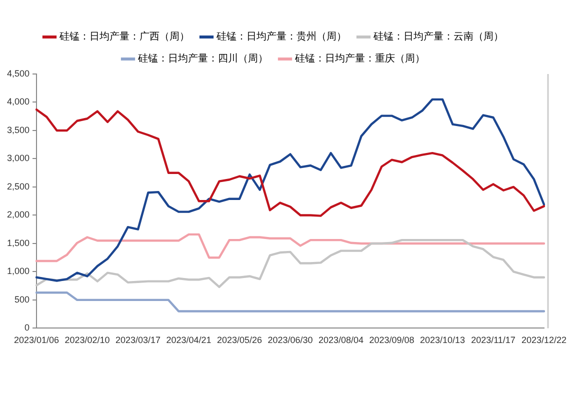 This screenshot has width=574, height=399. What do you see at coordinates (18, 73) in the screenshot?
I see `y-tick-label: 4,500` at bounding box center [18, 73].